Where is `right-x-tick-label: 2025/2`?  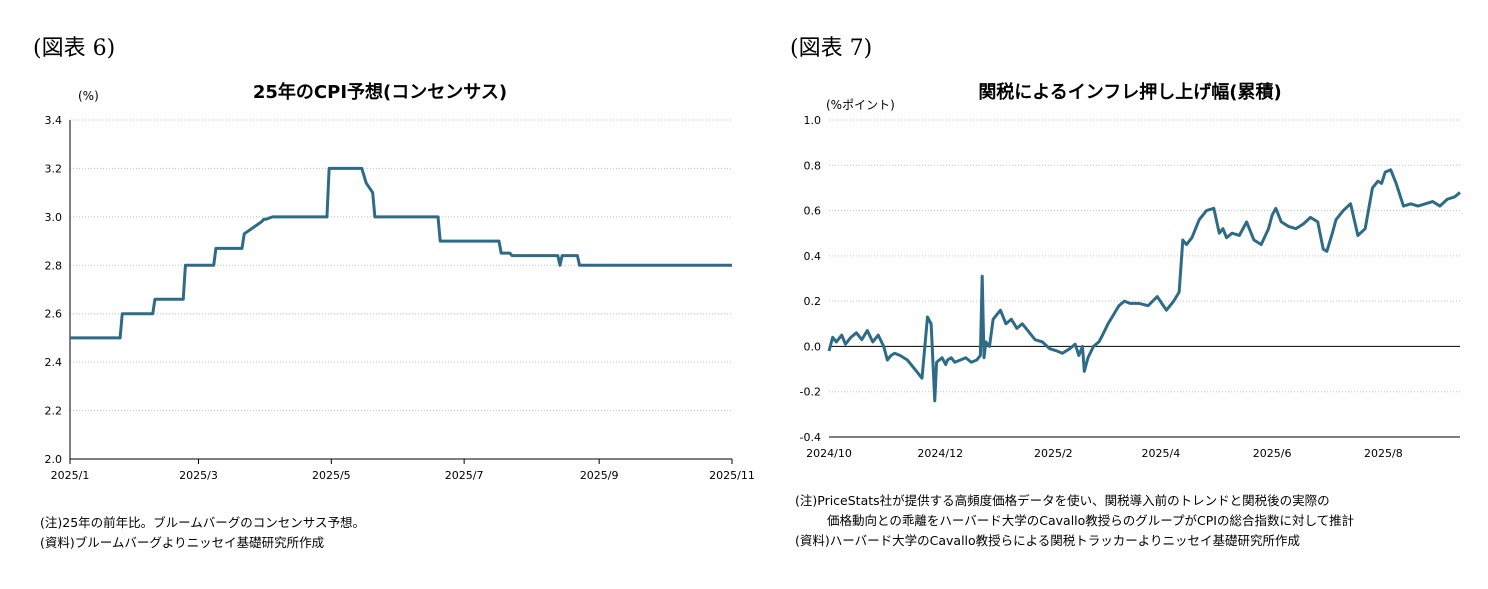
right-x-tick-label: 2025/2 is located at coordinates (1053, 453).